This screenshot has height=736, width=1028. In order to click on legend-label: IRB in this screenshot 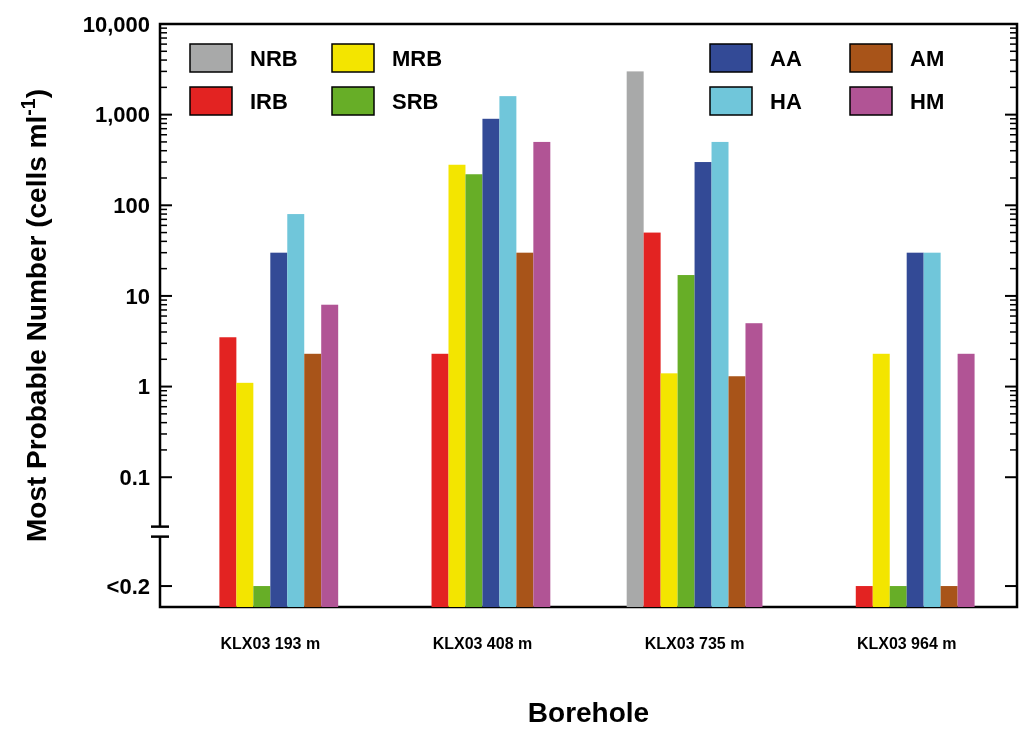, I will do `click(269, 101)`.